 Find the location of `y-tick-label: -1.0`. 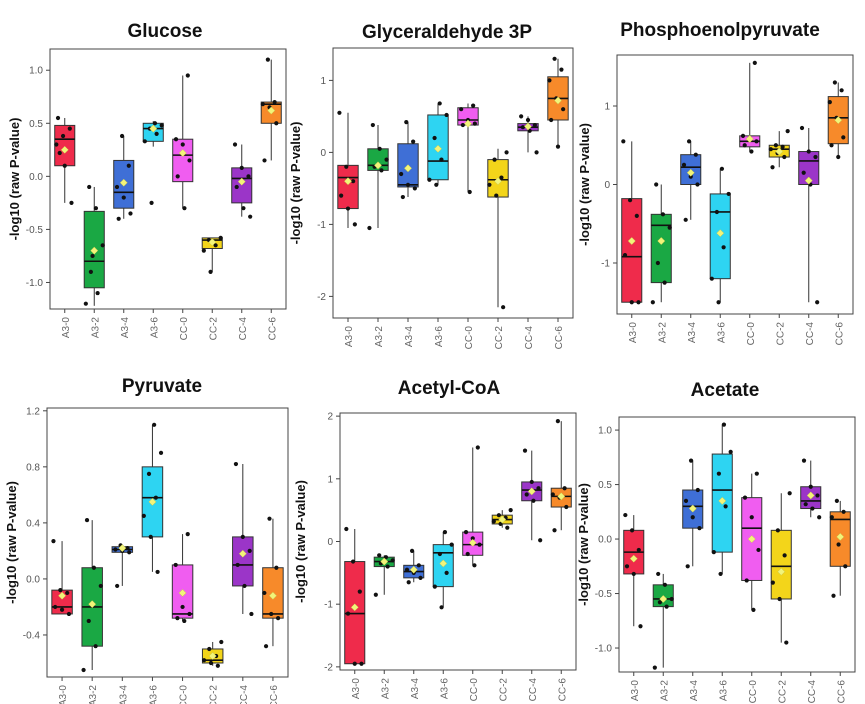

y-tick-label: -1.0 is located at coordinates (604, 649).